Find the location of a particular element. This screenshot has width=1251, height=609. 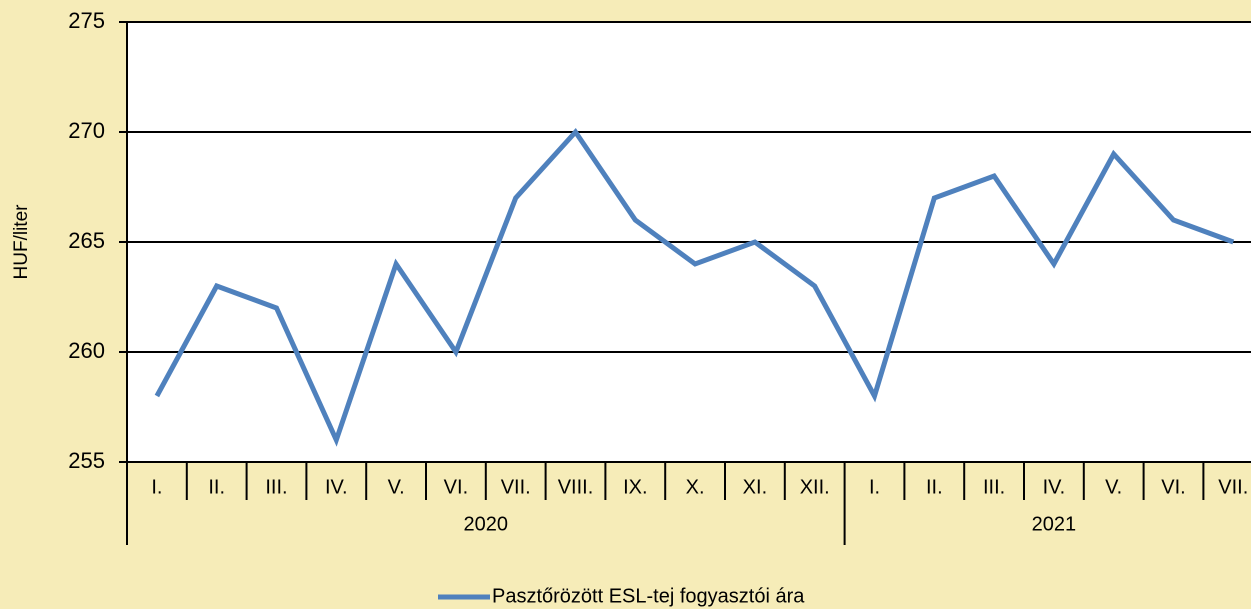

legend-label: Pasztőrözött ESL-tej fogyasztói ára is located at coordinates (648, 596).